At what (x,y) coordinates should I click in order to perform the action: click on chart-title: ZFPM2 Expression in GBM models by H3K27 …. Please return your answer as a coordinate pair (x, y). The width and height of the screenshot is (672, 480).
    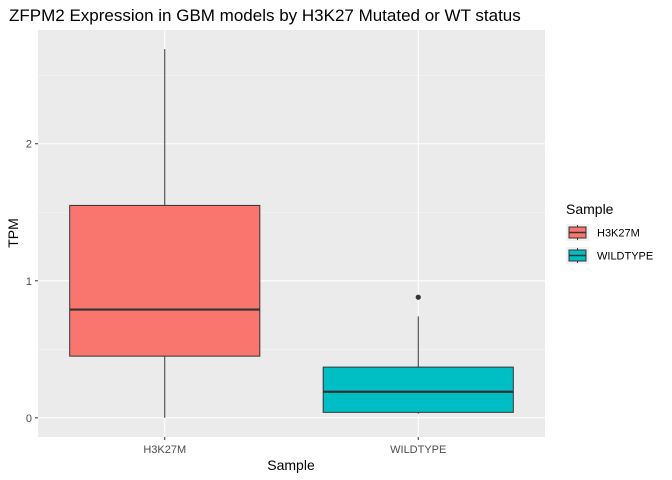
    Looking at the image, I should click on (265, 15).